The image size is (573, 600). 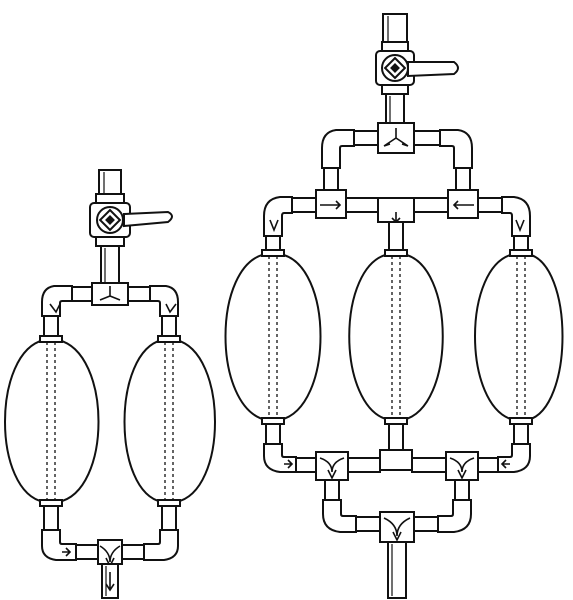 What do you see at coordinates (514, 458) in the screenshot?
I see `right-lower-elbow-right` at bounding box center [514, 458].